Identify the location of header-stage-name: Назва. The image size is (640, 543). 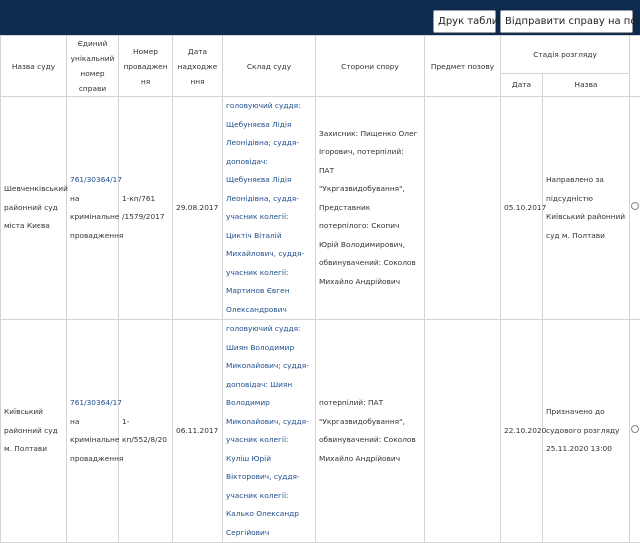
(586, 84).